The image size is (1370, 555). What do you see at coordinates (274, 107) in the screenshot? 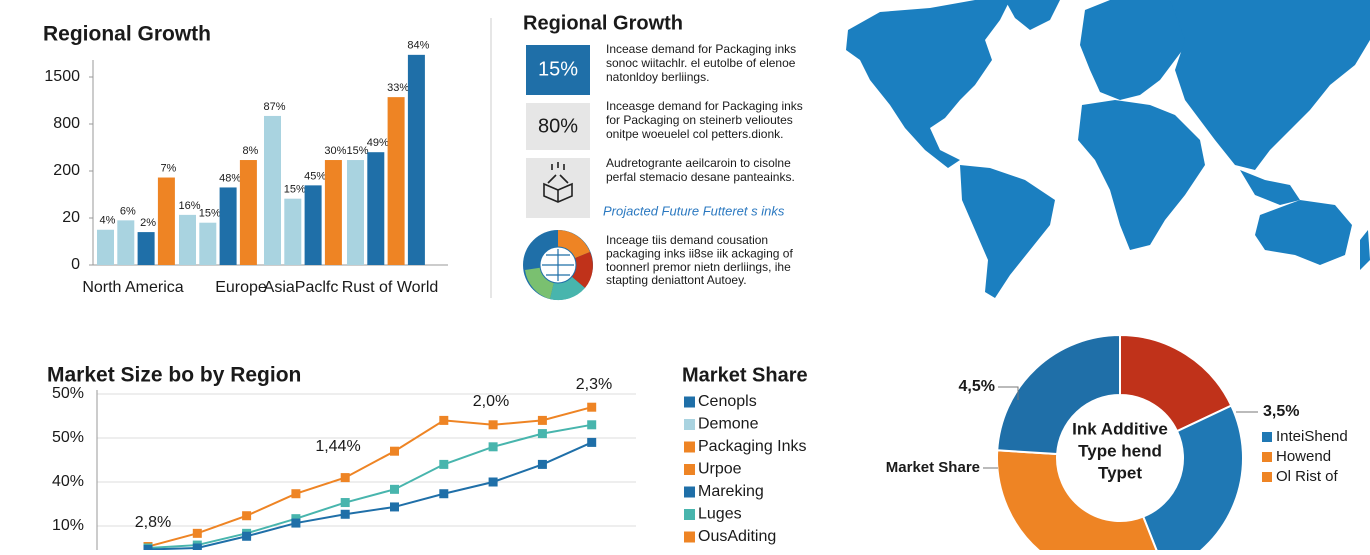
I see `bar-label: 87%` at bounding box center [274, 107].